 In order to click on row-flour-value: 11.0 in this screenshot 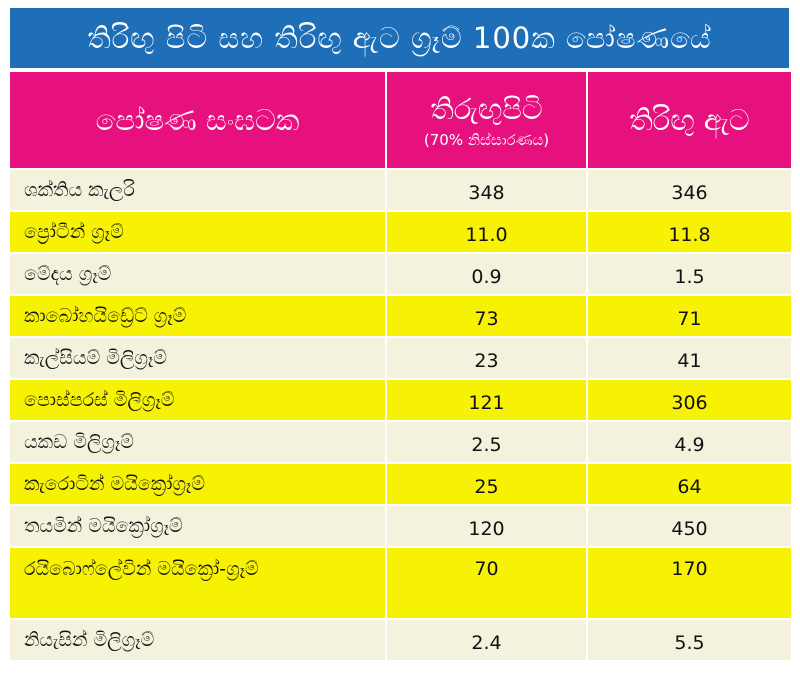, I will do `click(486, 232)`.